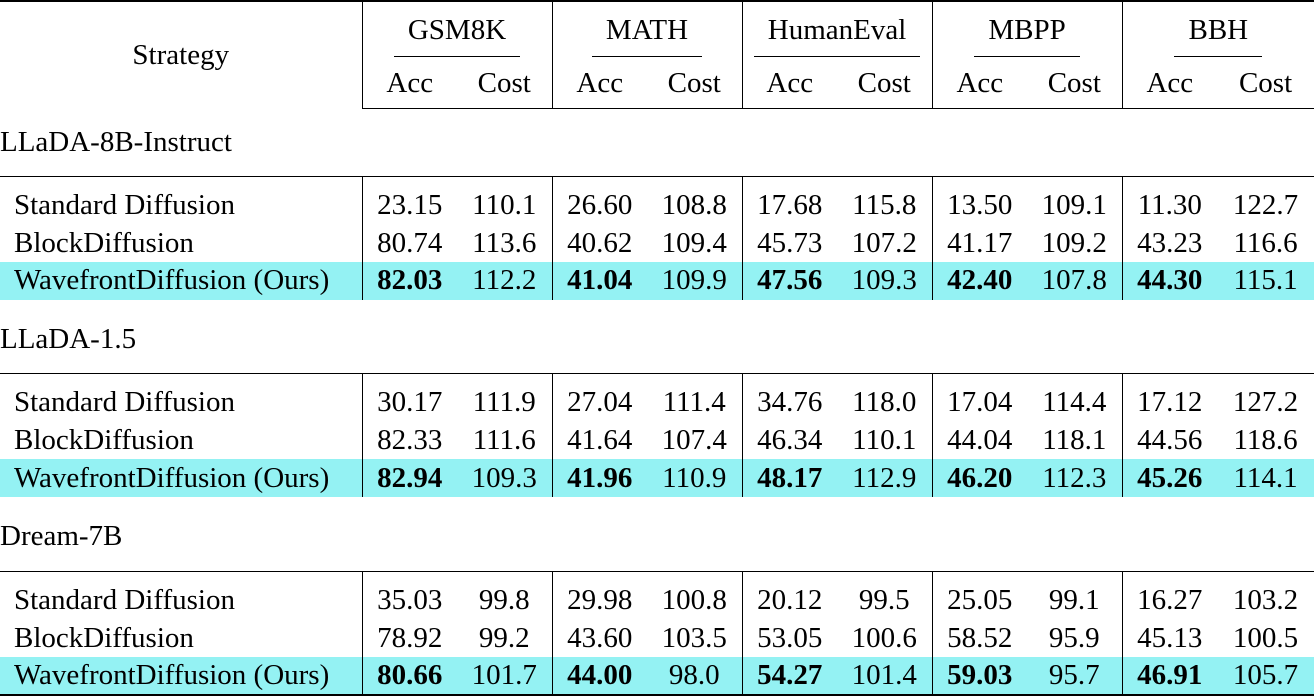  What do you see at coordinates (1217, 29) in the screenshot?
I see `benchmark-header-bbh: BBH` at bounding box center [1217, 29].